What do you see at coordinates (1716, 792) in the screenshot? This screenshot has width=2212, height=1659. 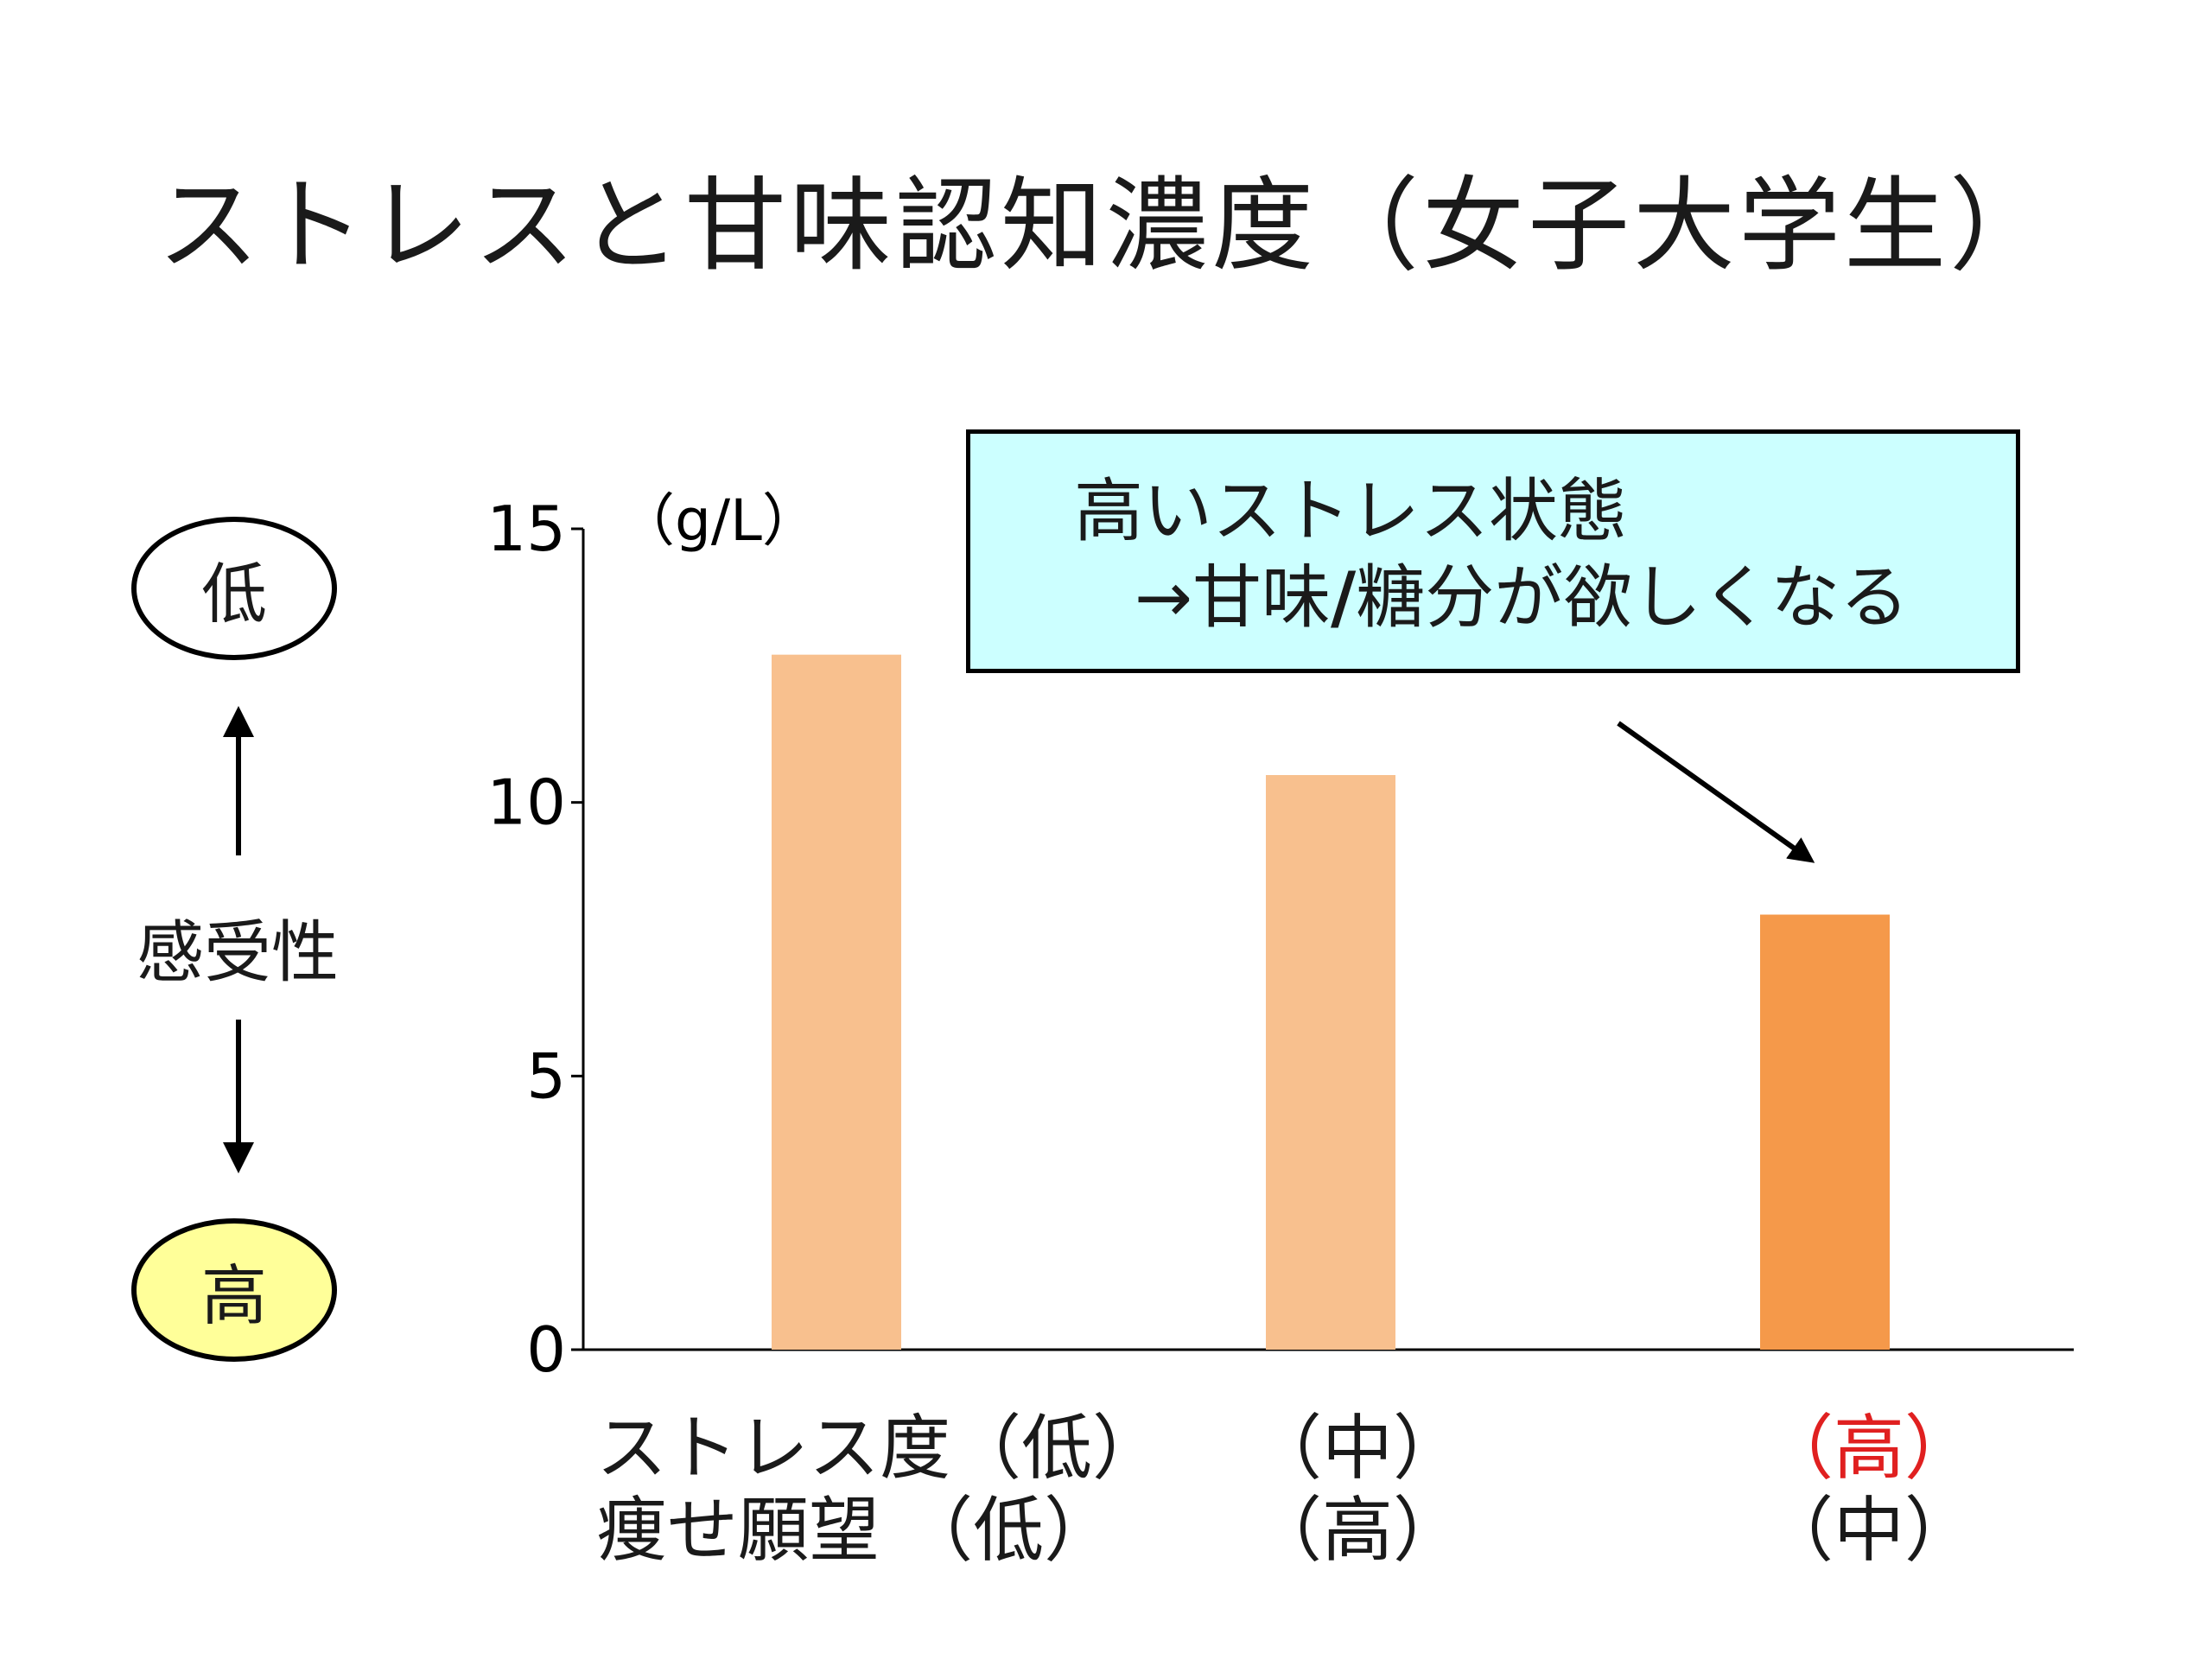 I see `callout-pointer-arrow` at bounding box center [1716, 792].